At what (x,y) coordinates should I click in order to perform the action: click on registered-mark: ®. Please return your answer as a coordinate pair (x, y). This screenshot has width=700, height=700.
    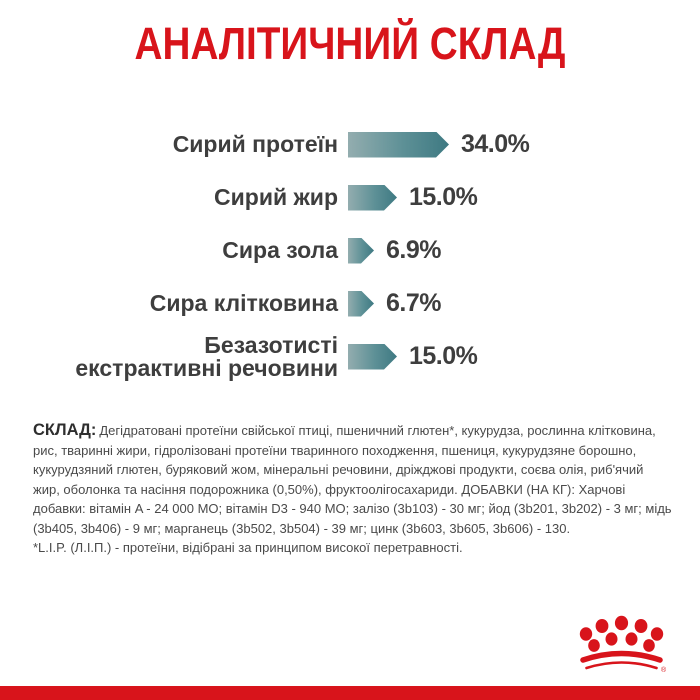
    Looking at the image, I should click on (664, 670).